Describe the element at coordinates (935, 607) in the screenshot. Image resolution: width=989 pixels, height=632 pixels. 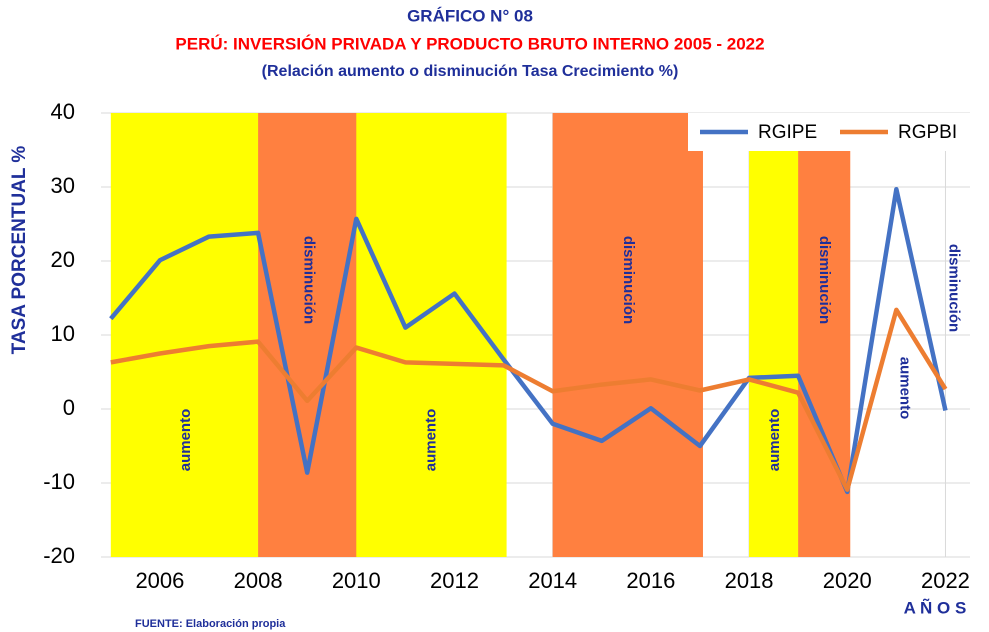
I see `x-axis-label: A Ñ O S` at that location.